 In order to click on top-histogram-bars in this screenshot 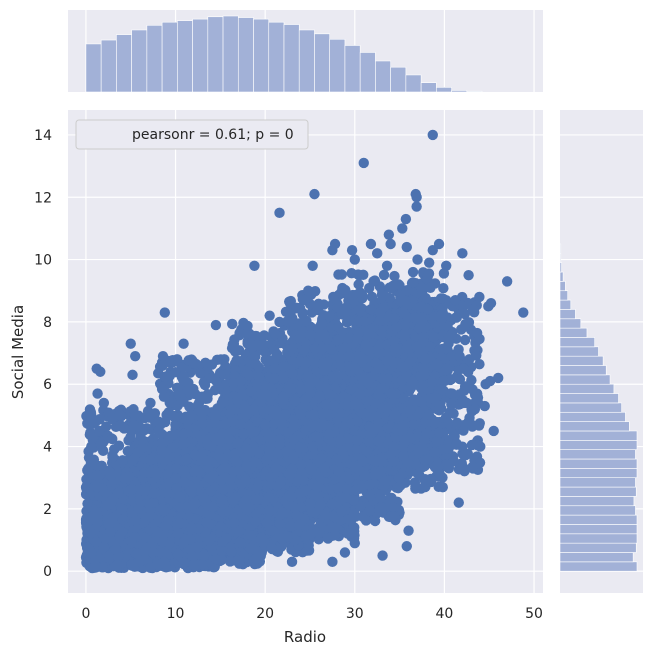, I will do `click(284, 54)`.